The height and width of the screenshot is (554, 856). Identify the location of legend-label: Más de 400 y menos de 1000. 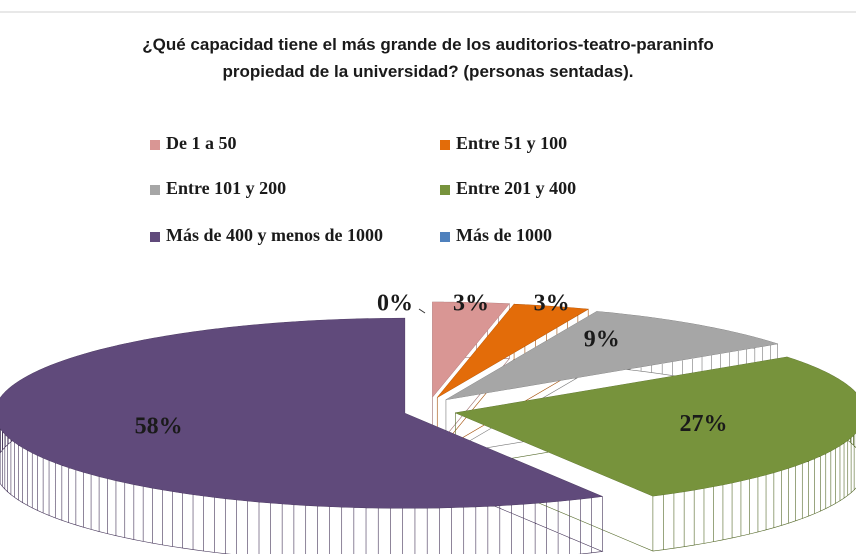
(274, 235).